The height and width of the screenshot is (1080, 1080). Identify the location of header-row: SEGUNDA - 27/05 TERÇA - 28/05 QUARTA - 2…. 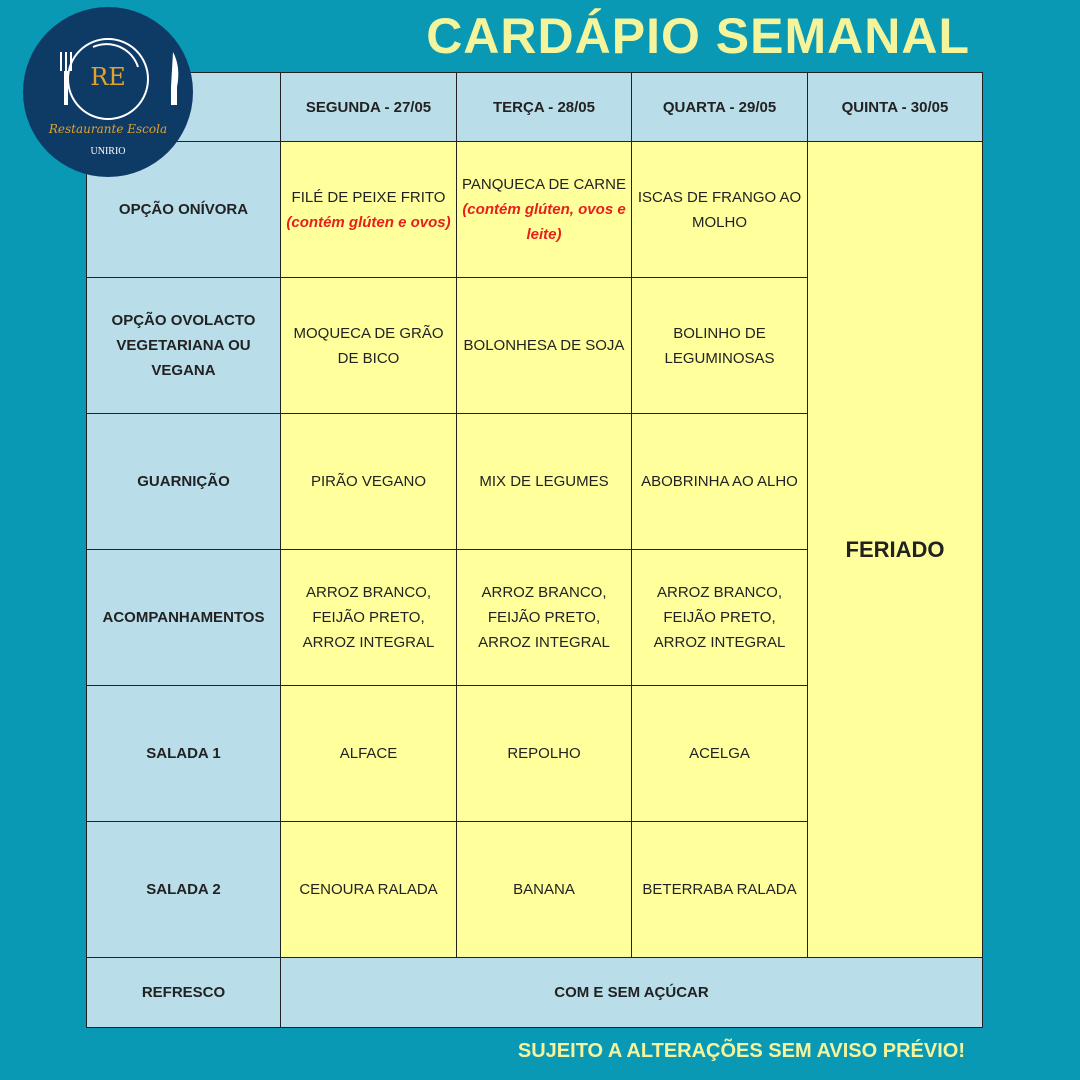
(534, 107).